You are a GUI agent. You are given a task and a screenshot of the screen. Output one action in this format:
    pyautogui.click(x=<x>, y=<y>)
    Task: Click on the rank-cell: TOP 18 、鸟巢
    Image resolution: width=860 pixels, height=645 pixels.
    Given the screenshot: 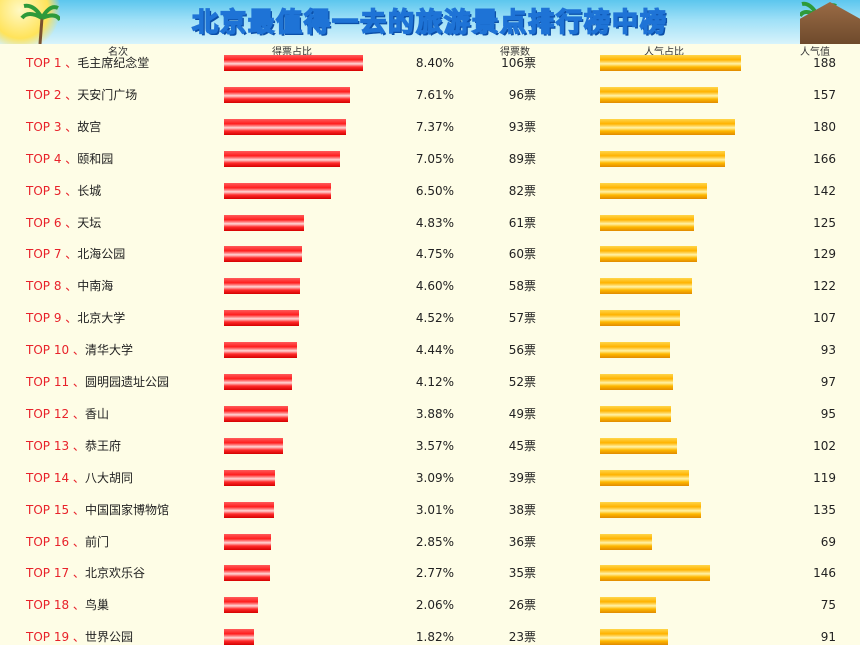 What is the action you would take?
    pyautogui.click(x=67, y=605)
    